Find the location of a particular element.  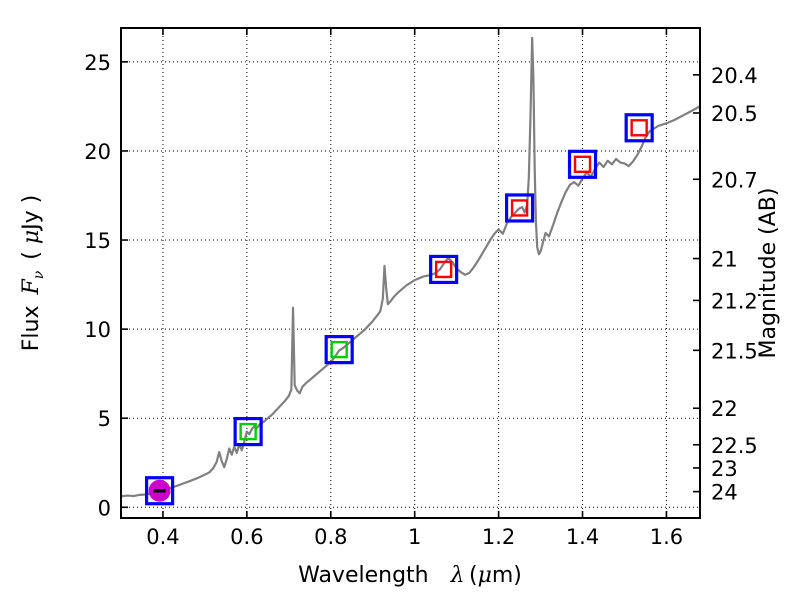

y-tick-label-right-3: 21 is located at coordinates (724, 260).